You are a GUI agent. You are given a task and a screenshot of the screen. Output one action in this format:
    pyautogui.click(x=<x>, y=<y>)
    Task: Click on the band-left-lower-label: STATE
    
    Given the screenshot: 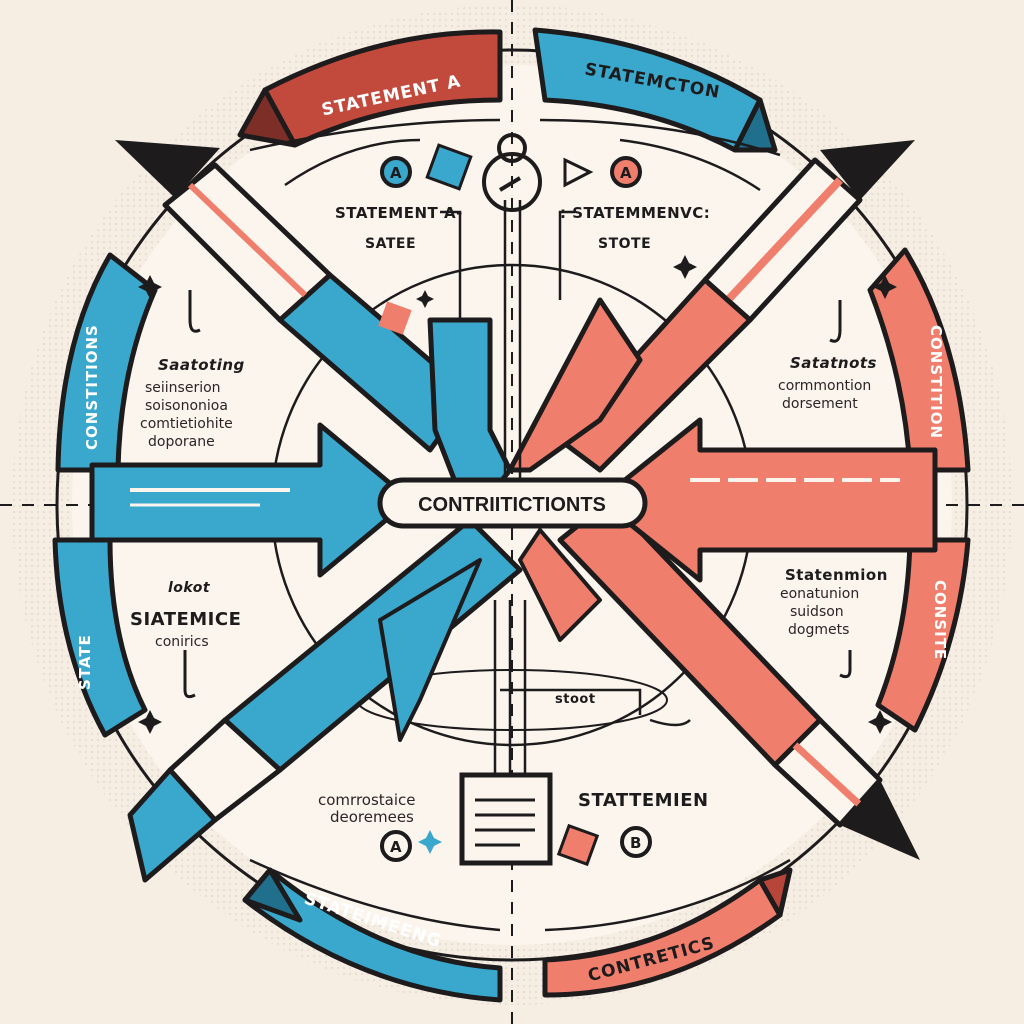 What is the action you would take?
    pyautogui.click(x=85, y=662)
    